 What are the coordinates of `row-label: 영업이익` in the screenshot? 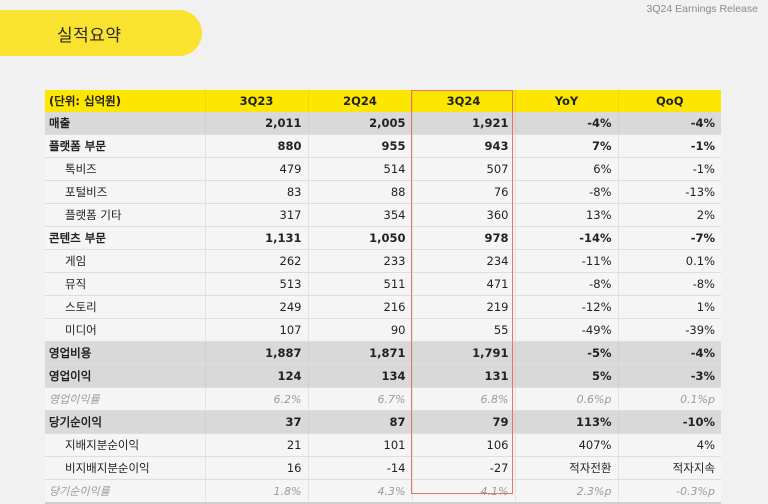 It's located at (125, 376).